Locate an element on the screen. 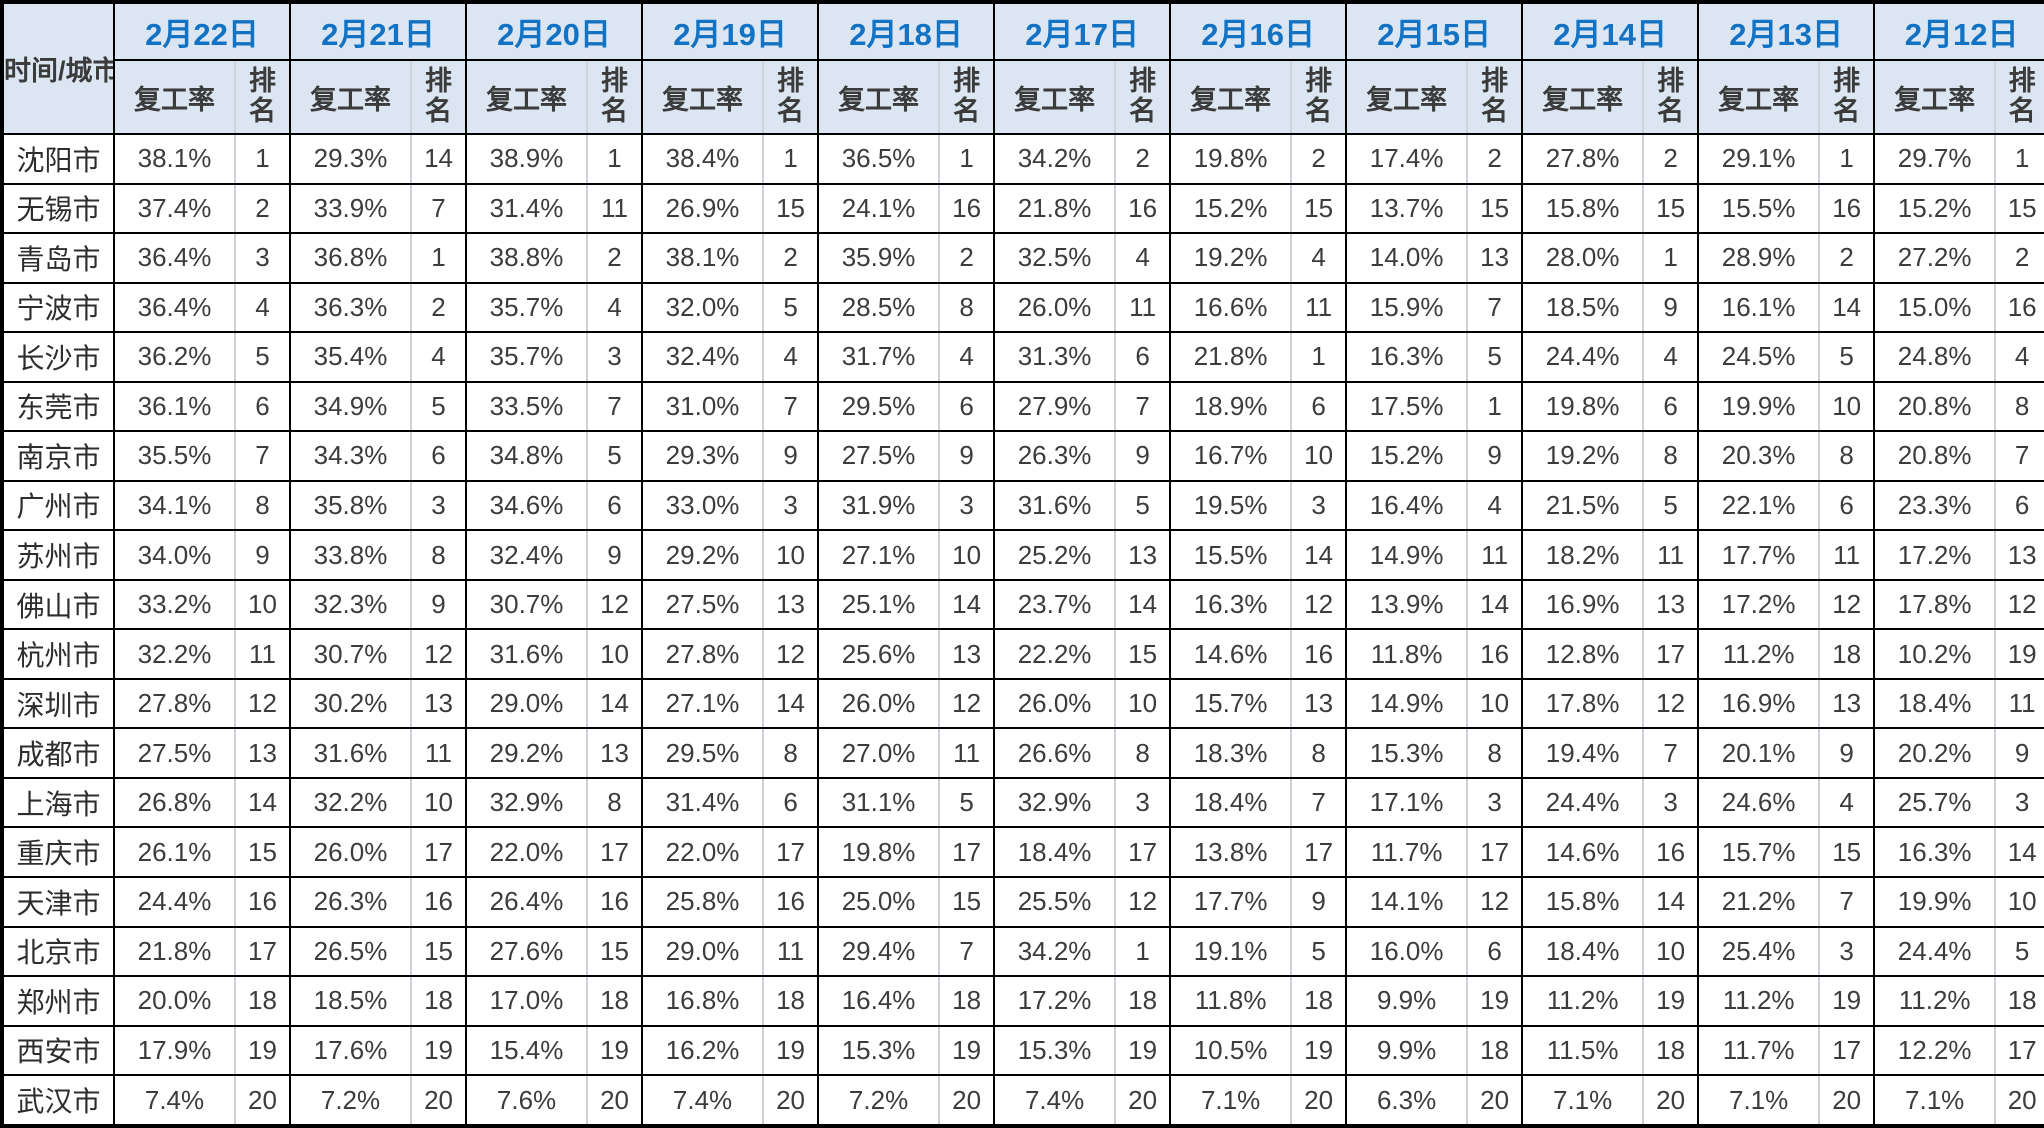 Image resolution: width=2044 pixels, height=1128 pixels. rate-cell: 38.8% is located at coordinates (527, 258).